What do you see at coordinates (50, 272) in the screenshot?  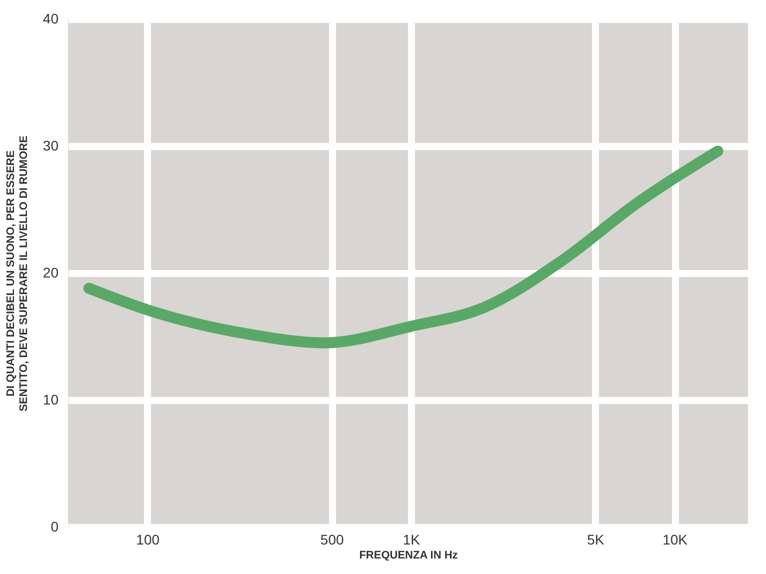 I see `y-tick-label: 20` at bounding box center [50, 272].